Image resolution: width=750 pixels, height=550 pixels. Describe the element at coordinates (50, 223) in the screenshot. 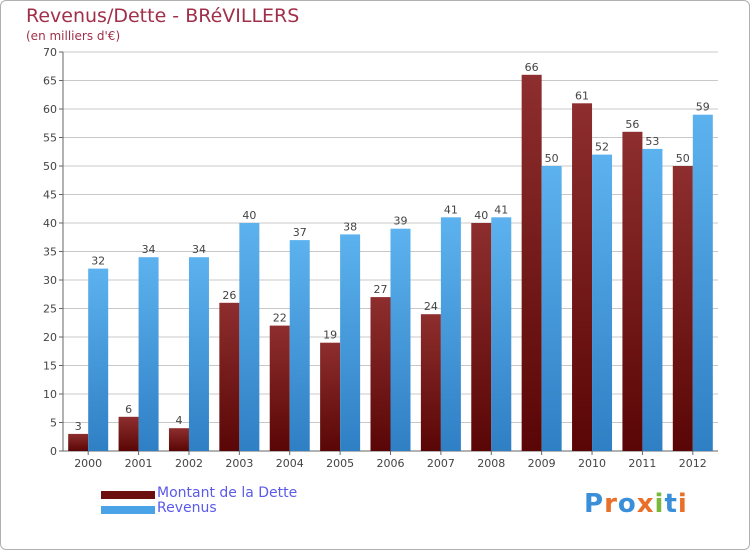

I see `y-tick-label: 40` at that location.